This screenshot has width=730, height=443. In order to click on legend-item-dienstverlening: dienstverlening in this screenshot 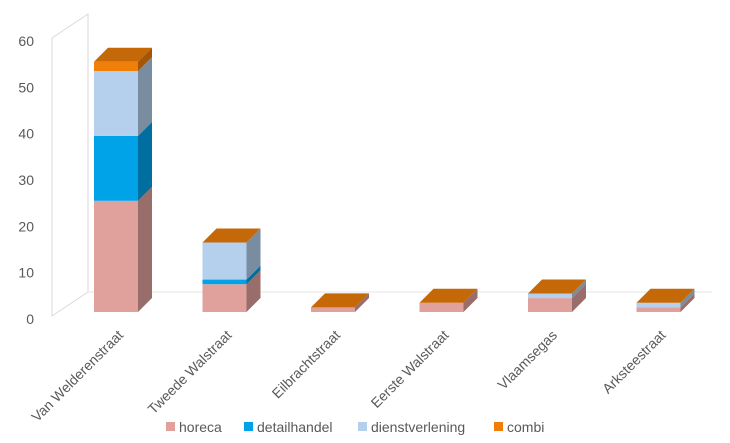, I will do `click(411, 427)`.